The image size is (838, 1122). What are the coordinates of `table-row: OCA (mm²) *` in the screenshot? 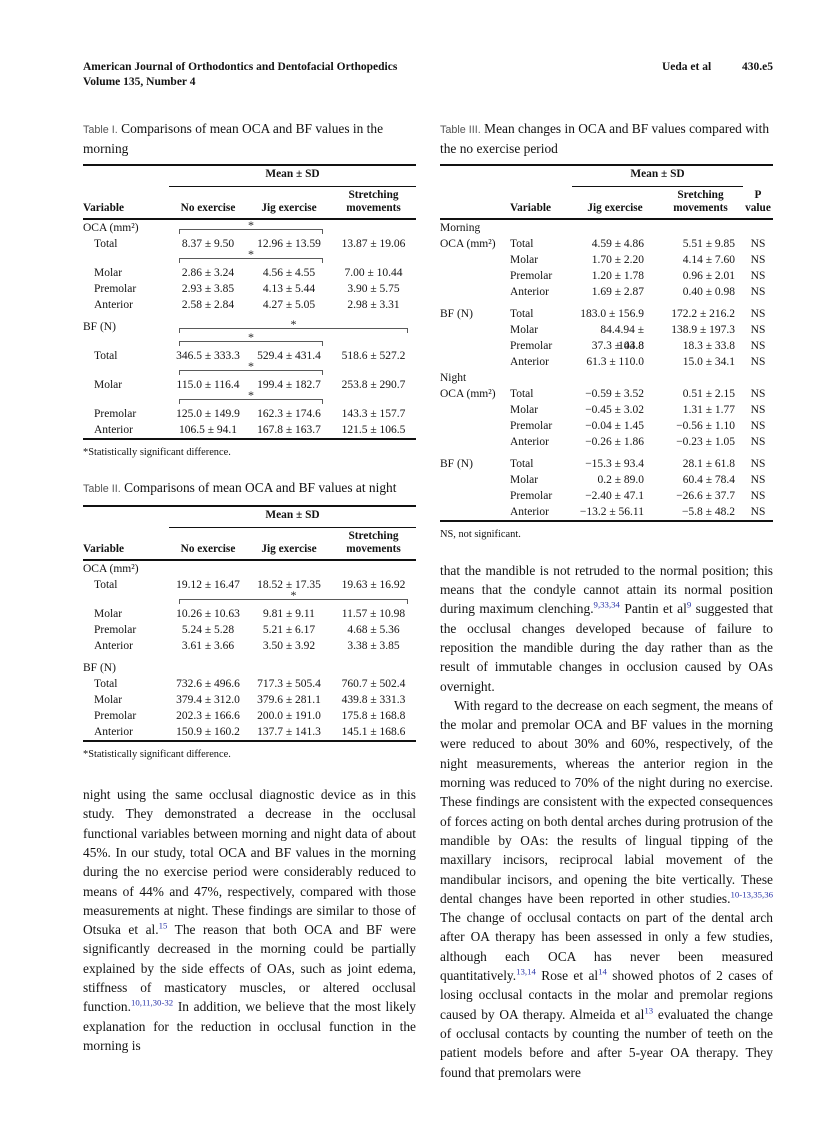 It's located at (249, 226).